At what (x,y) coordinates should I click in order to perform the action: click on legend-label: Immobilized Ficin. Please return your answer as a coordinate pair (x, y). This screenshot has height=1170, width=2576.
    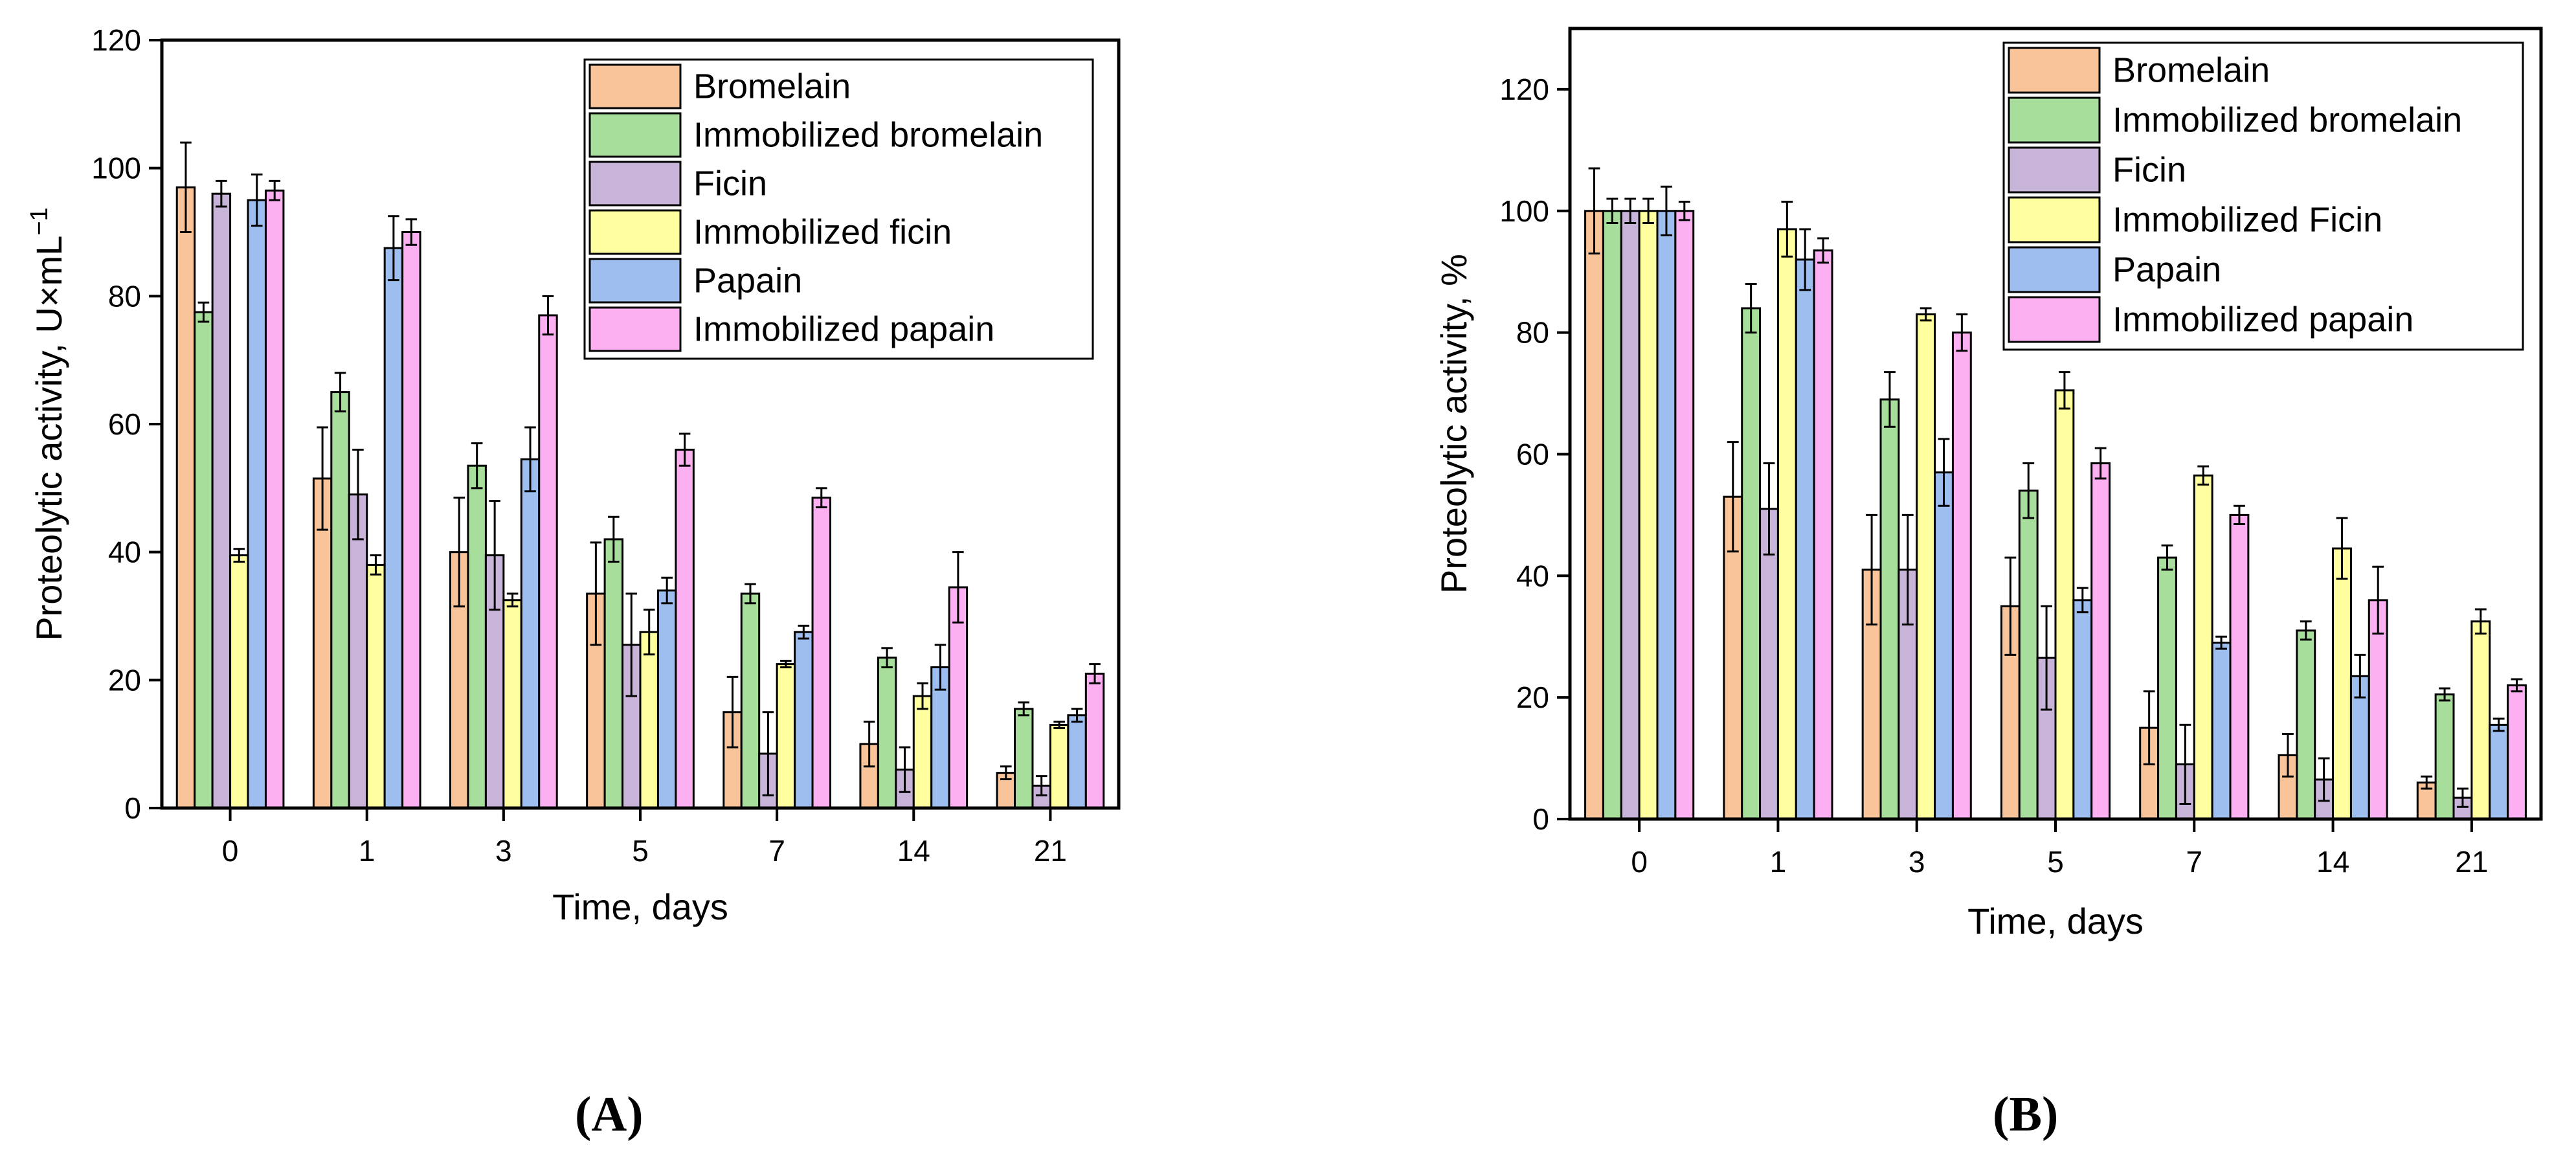
    Looking at the image, I should click on (2247, 220).